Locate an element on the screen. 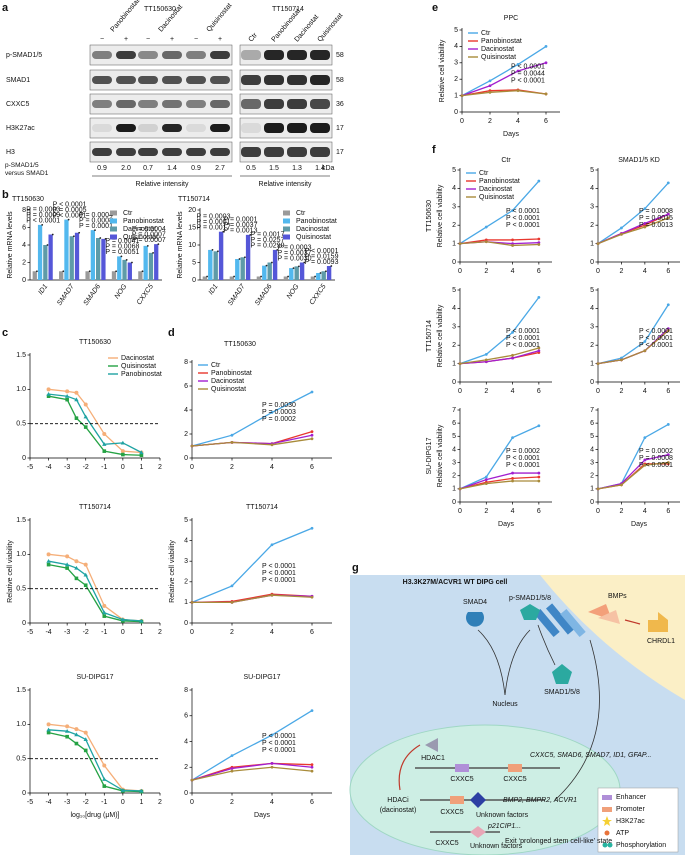 The width and height of the screenshot is (685, 855). y-axis-label: Relative cell viability is located at coordinates (10, 571).